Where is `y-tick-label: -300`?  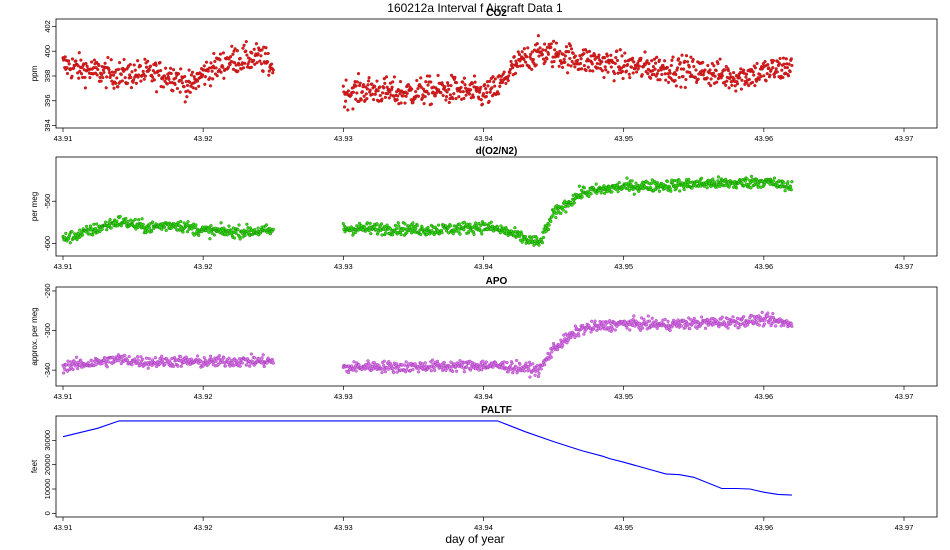 y-tick-label: -300 is located at coordinates (47, 330).